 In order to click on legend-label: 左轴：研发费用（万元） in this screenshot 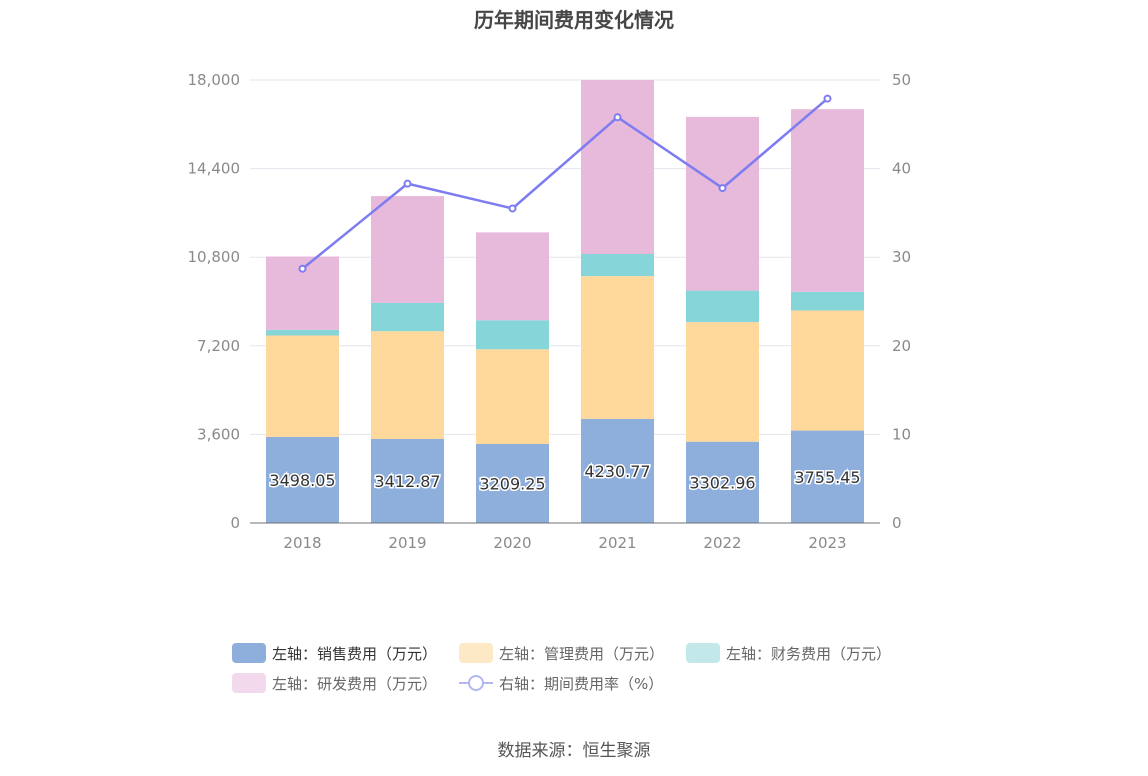, I will do `click(355, 683)`.